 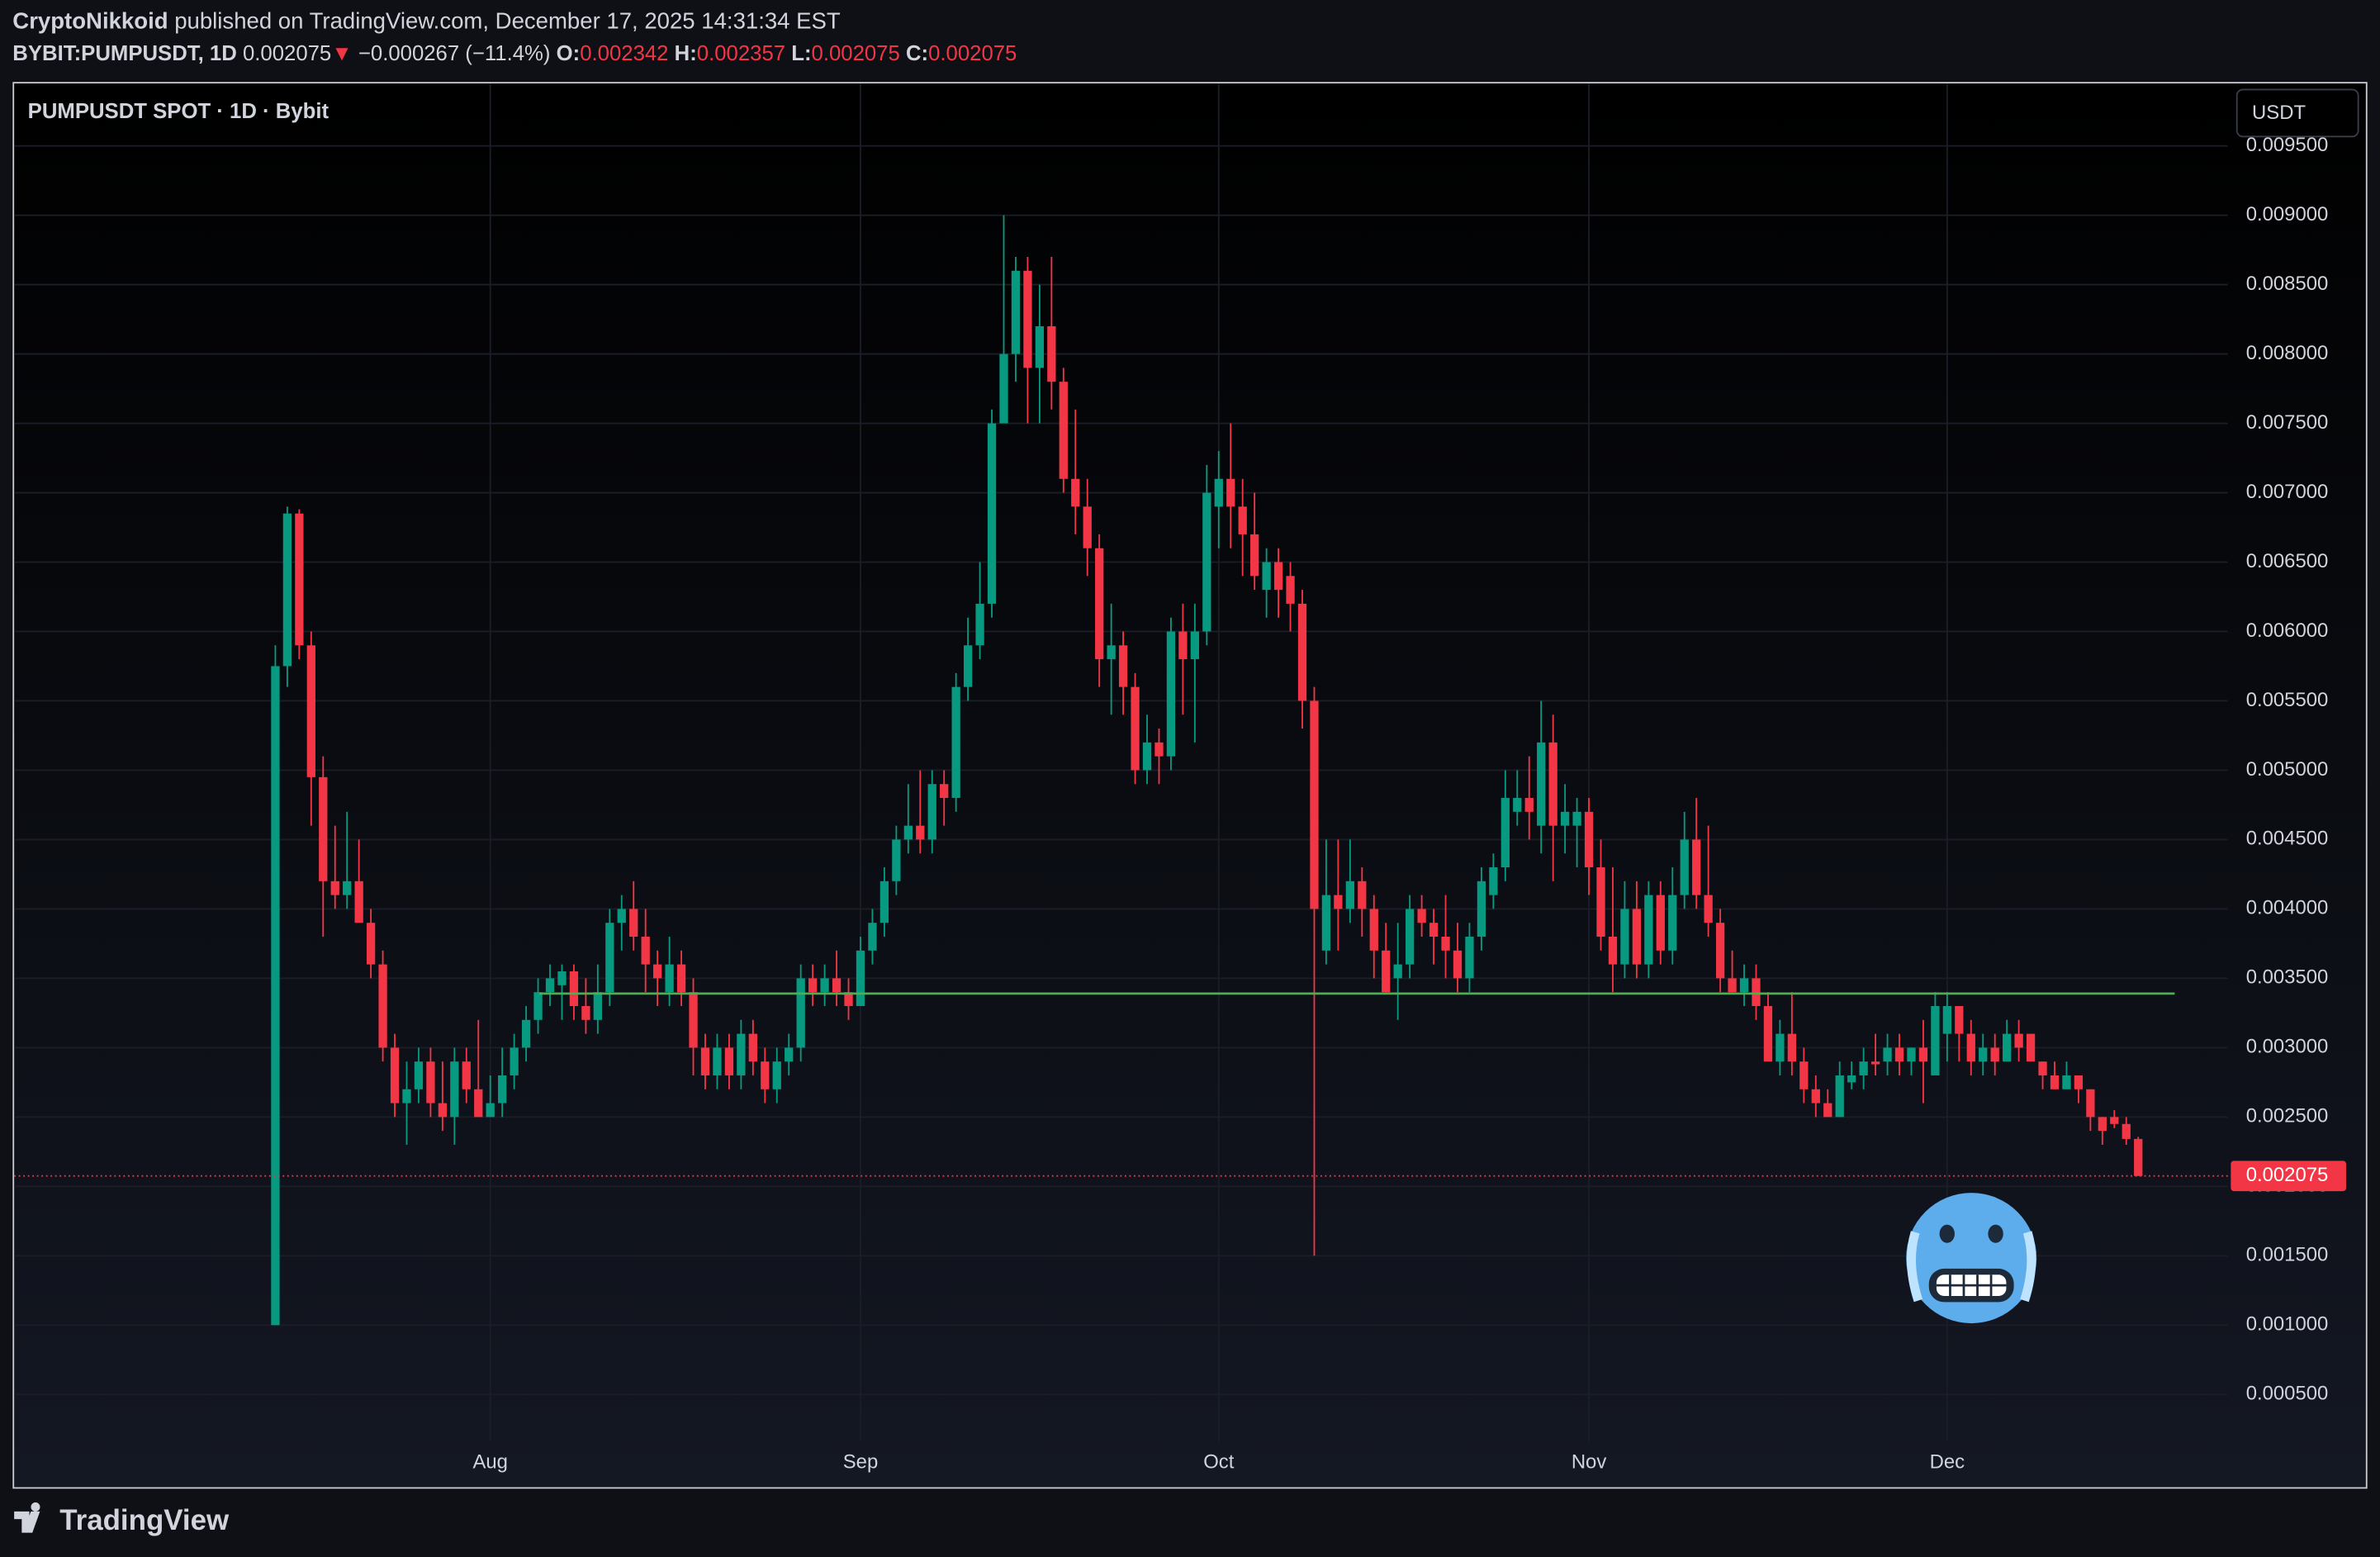 What do you see at coordinates (860, 1461) in the screenshot?
I see `x-tick-label: Sep` at bounding box center [860, 1461].